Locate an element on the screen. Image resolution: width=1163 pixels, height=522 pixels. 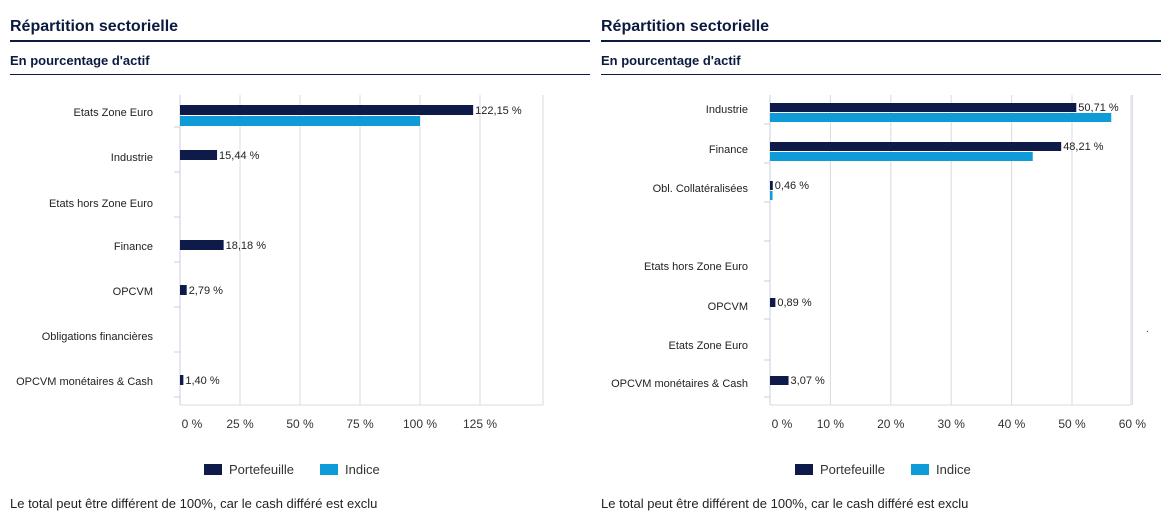
bar-indice-industrie is located at coordinates (941, 117).